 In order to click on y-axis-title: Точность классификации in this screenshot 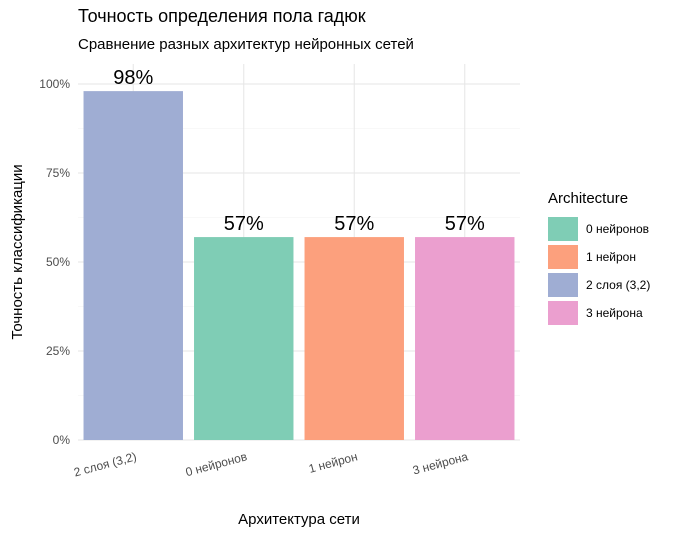, I will do `click(17, 251)`.